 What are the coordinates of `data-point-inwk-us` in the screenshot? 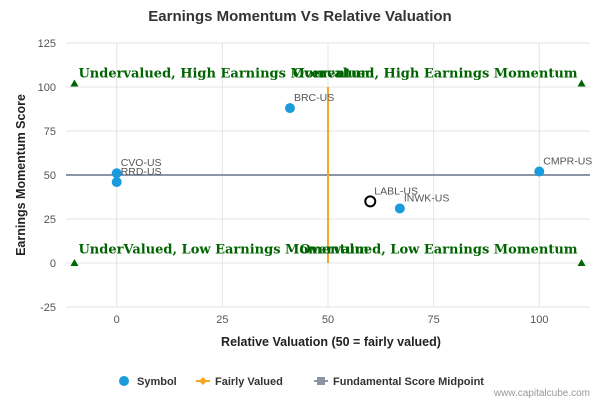 It's located at (399, 208).